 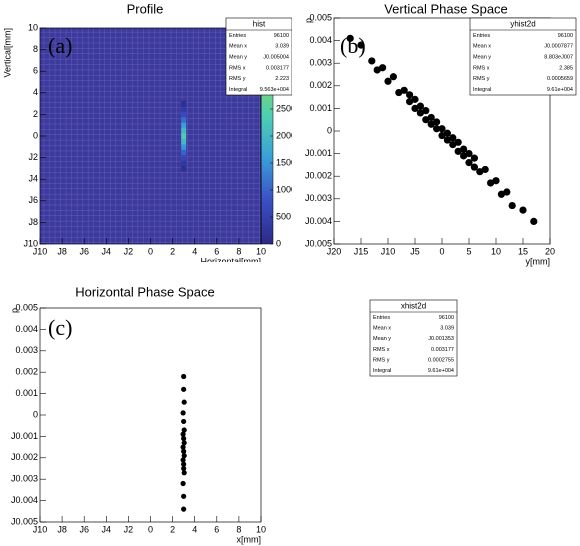 I want to click on y-tick-label: J4, so click(x=33, y=179).